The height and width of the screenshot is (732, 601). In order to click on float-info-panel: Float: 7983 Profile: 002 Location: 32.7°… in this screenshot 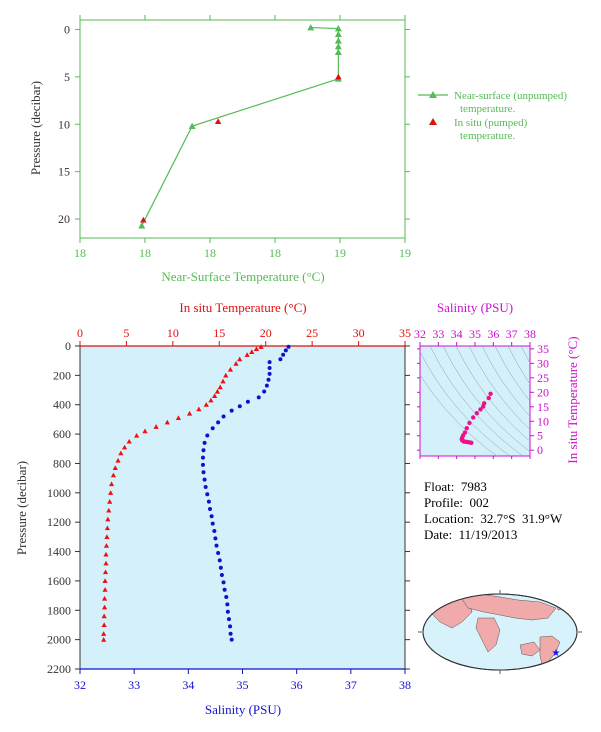, I will do `click(493, 511)`.